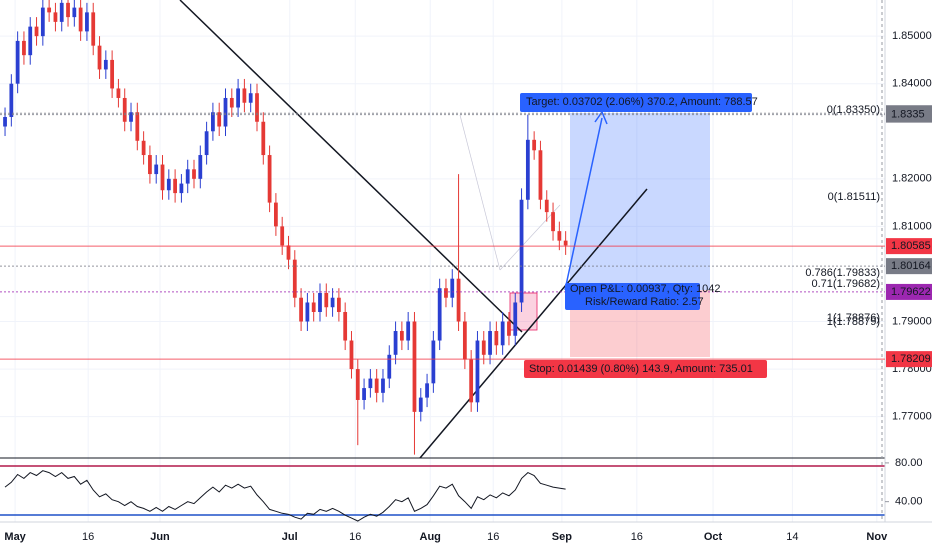  What do you see at coordinates (912, 179) in the screenshot?
I see `y-tick-label: 1.82000` at bounding box center [912, 179].